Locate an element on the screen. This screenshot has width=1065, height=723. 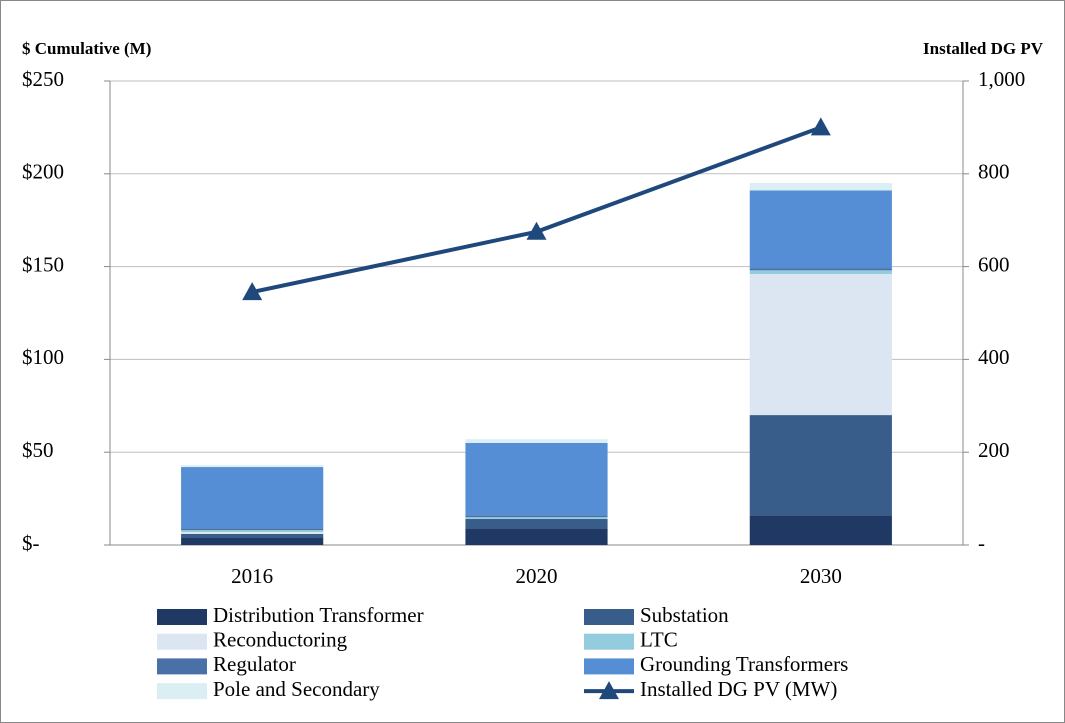
y2-tick-label: 1,000 is located at coordinates (1001, 79).